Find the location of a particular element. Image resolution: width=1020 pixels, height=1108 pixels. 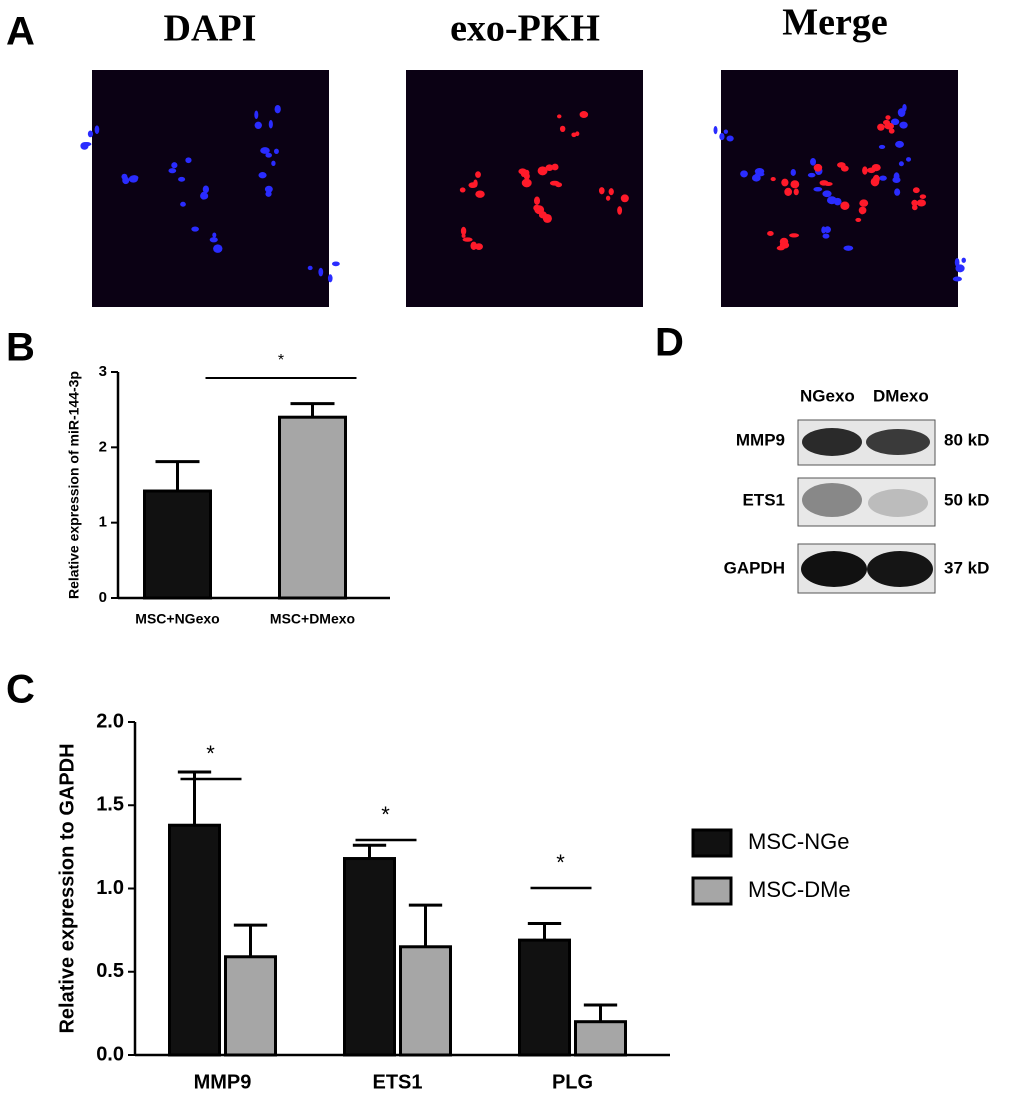

image-title: Merge is located at coordinates (834, 23).